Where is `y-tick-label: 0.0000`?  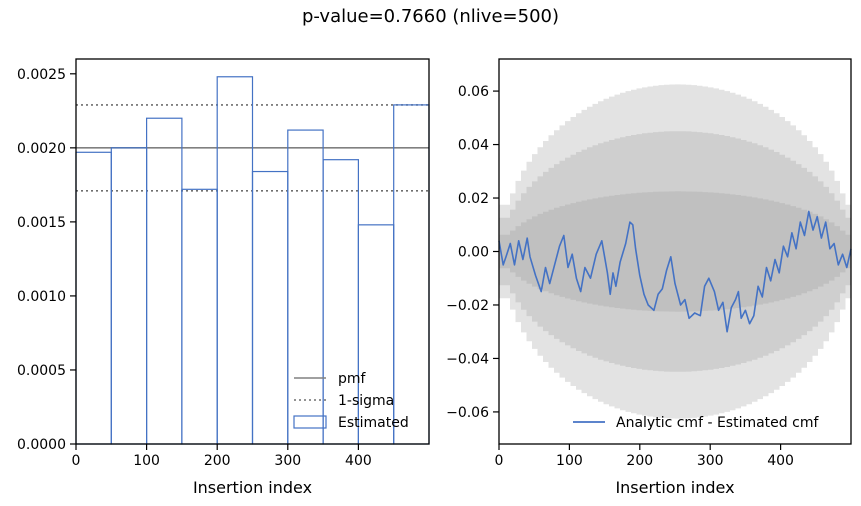 y-tick-label: 0.0000 is located at coordinates (41, 445).